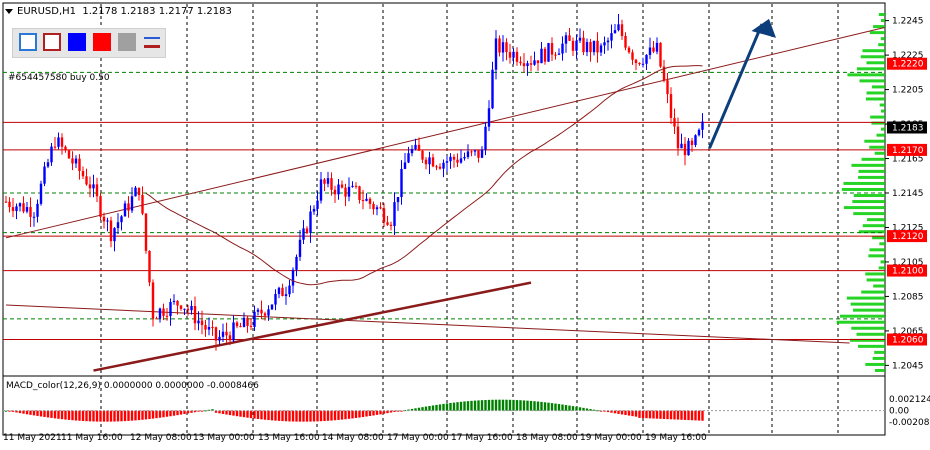  Describe the element at coordinates (9, 11) in the screenshot. I see `dropdown-icon` at that location.